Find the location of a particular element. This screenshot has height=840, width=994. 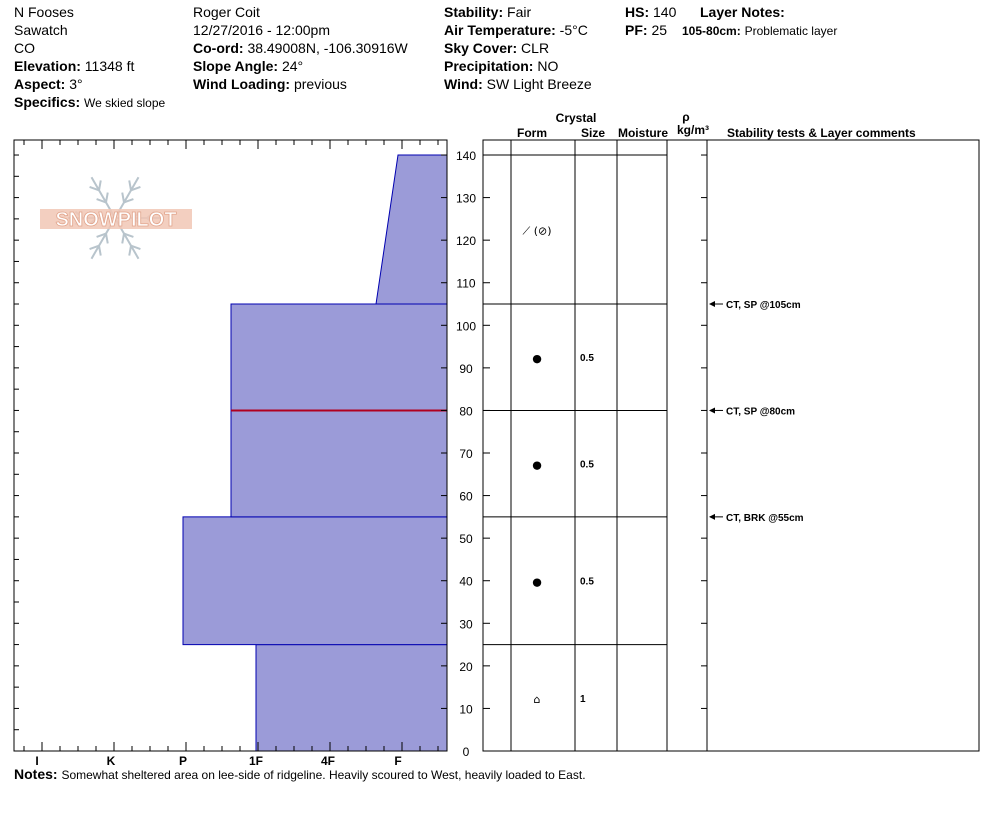

specifics-label: Specifics: is located at coordinates (47, 102).